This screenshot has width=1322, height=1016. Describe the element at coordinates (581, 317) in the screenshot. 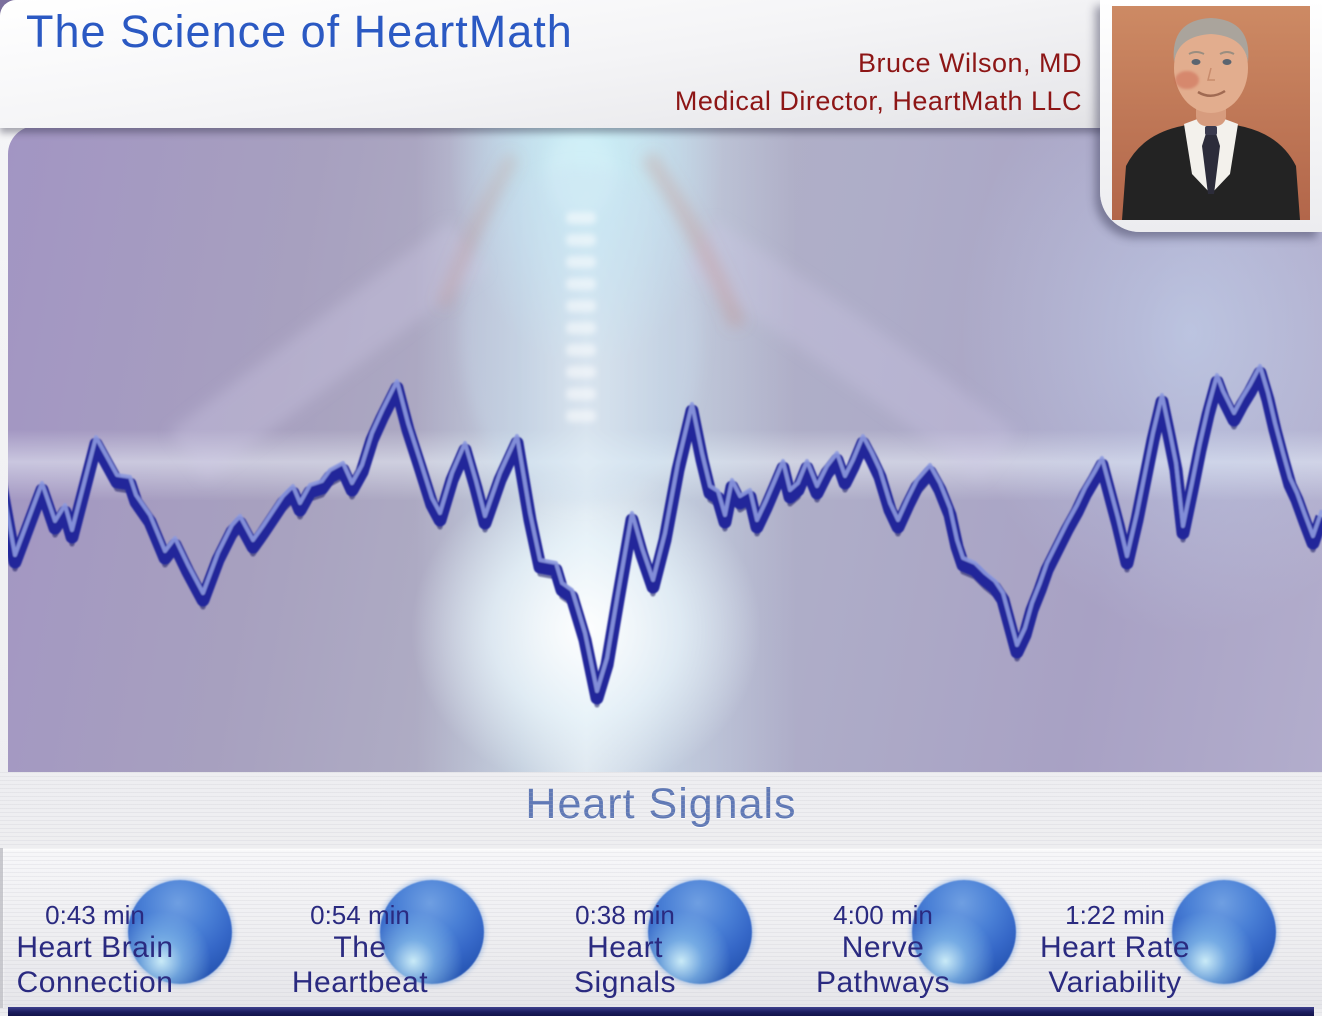

I see `figure-spine` at that location.